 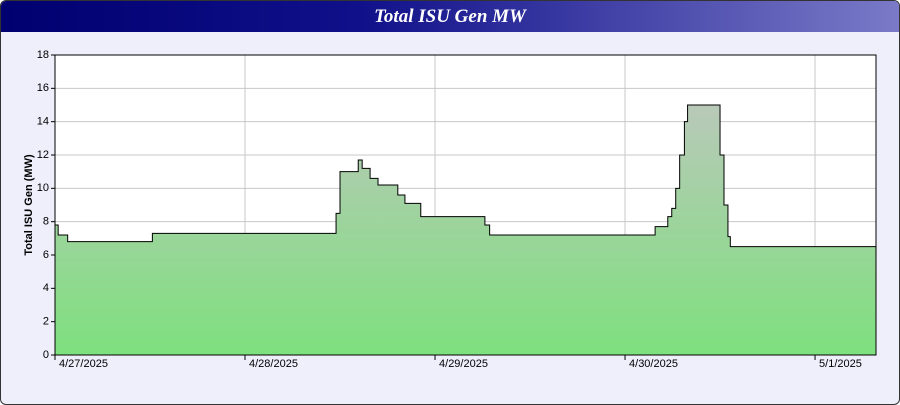 I want to click on y-tick-label: 18, so click(x=43, y=55).